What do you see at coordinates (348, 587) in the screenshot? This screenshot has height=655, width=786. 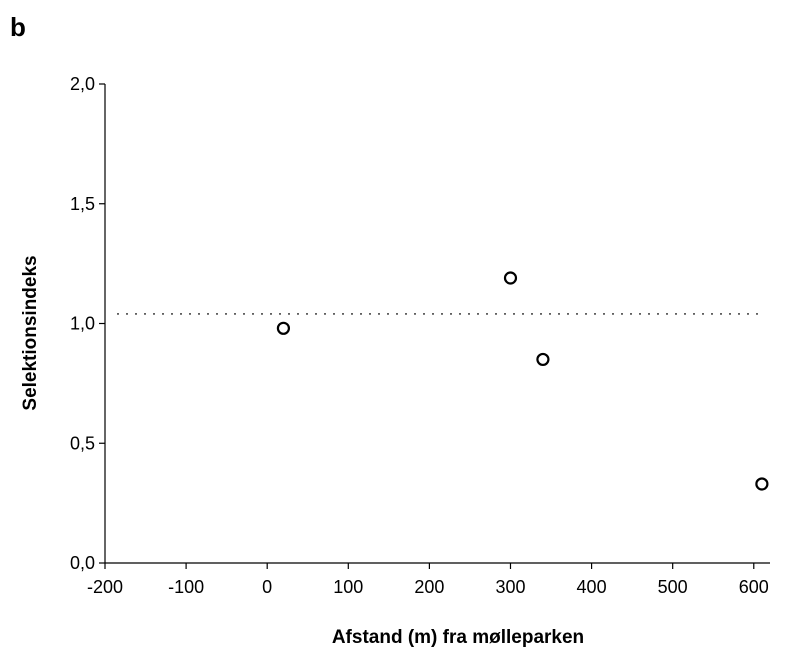 I see `x-tick-label: 100` at bounding box center [348, 587].